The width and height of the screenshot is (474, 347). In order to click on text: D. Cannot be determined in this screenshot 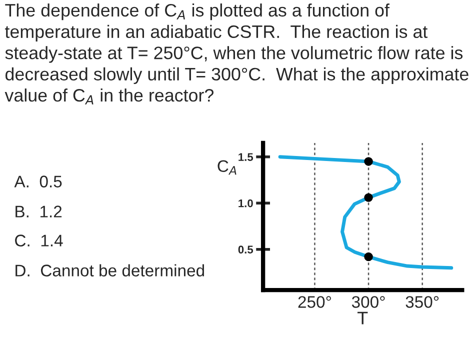, I will do `click(110, 270)`.